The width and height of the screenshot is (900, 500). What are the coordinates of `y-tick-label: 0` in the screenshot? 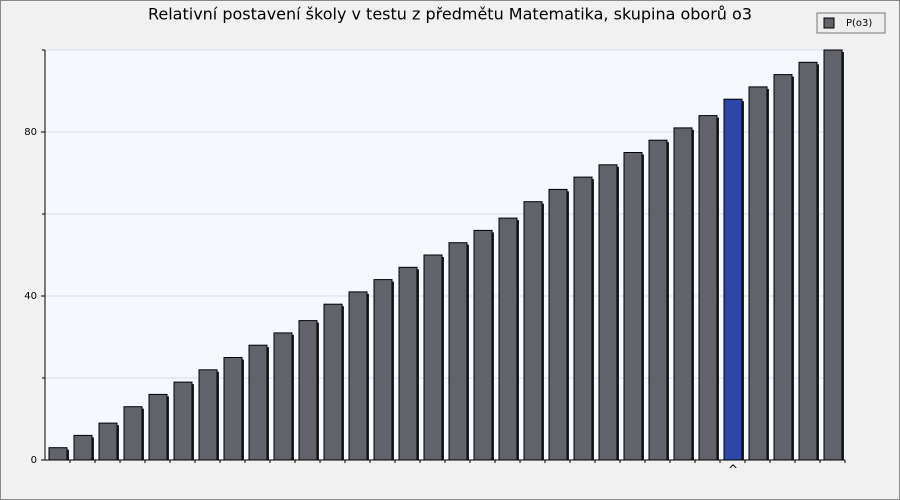 It's located at (34, 460).